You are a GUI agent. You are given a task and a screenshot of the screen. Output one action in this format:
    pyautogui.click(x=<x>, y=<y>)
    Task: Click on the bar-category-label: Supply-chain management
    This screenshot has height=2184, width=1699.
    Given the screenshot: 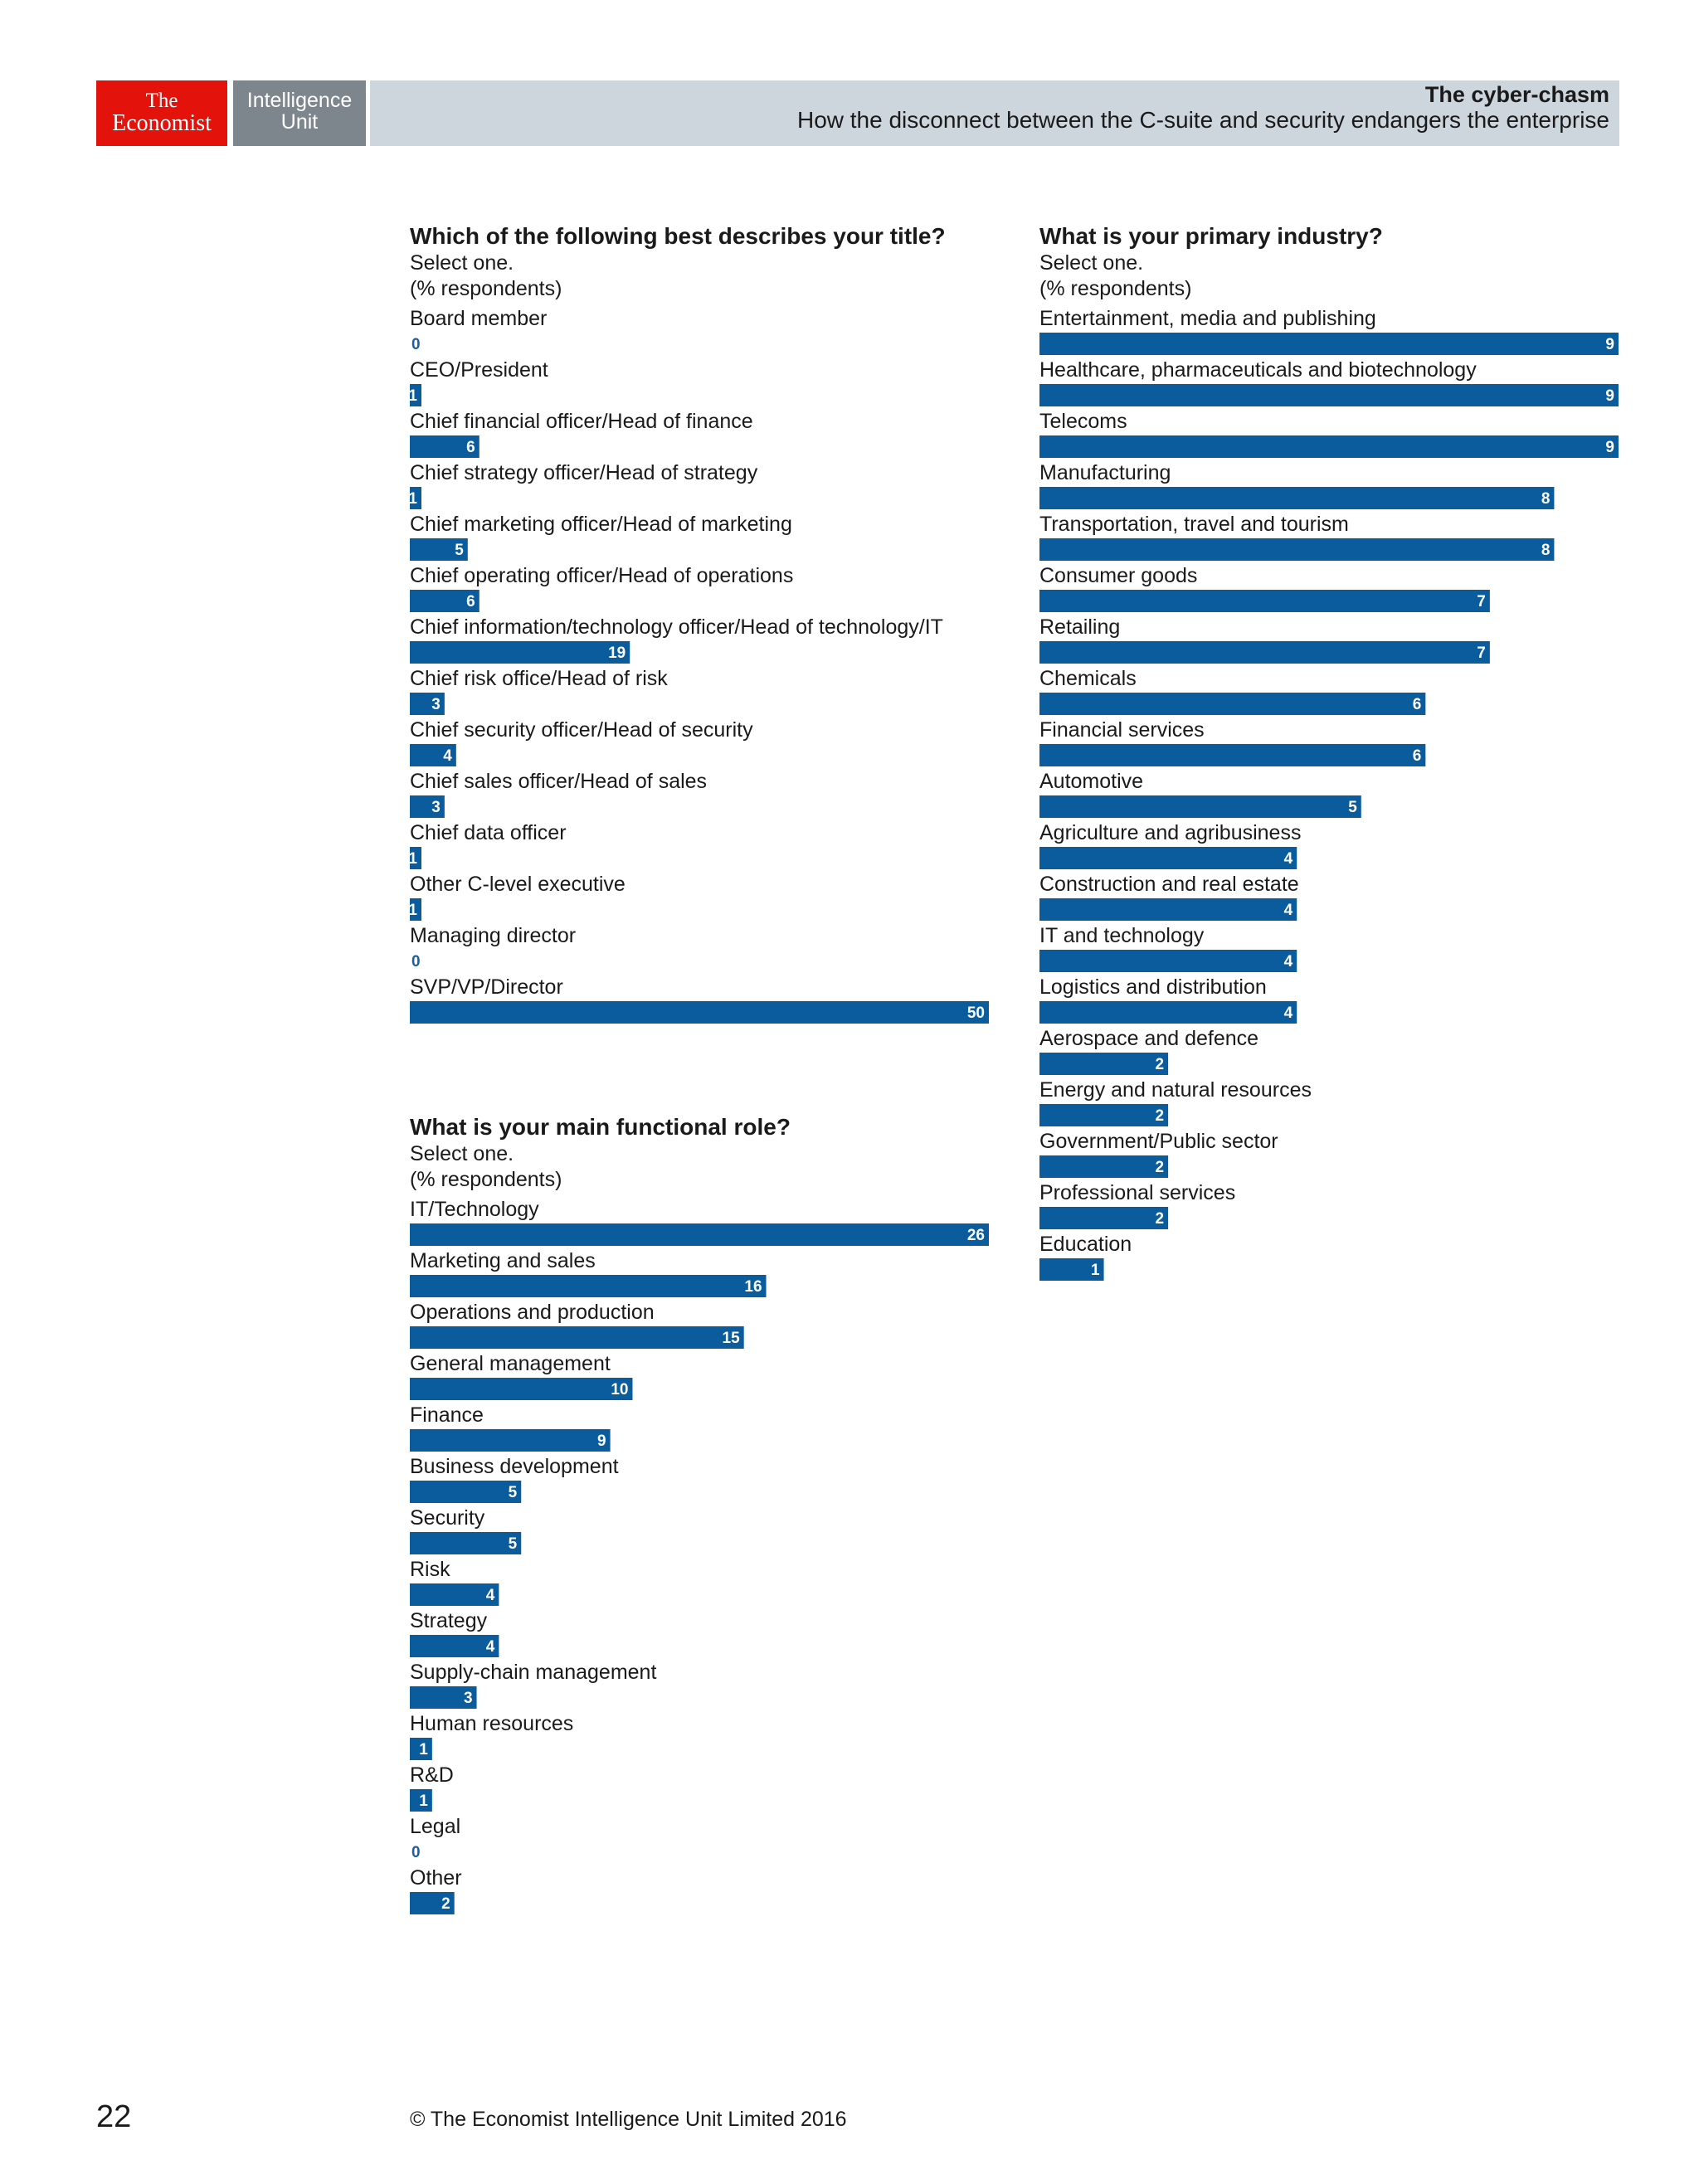 What is the action you would take?
    pyautogui.click(x=533, y=1672)
    